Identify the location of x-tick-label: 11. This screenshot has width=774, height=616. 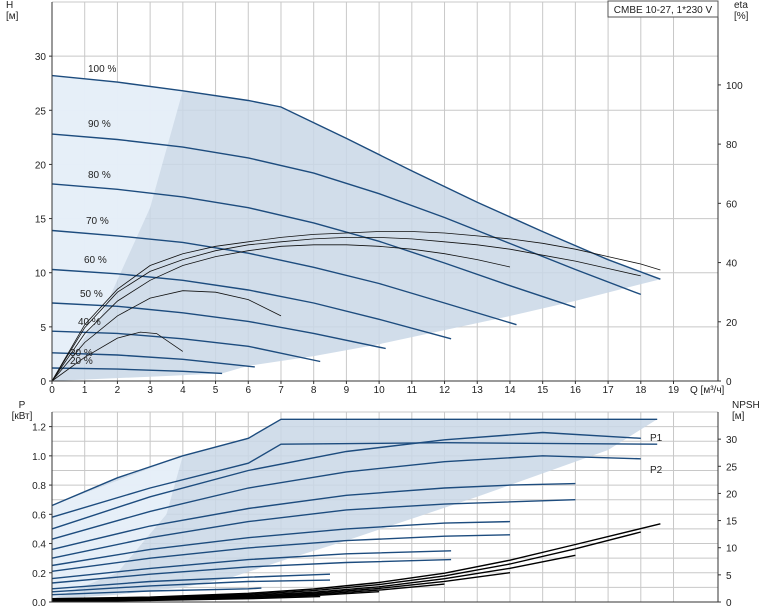
(412, 390).